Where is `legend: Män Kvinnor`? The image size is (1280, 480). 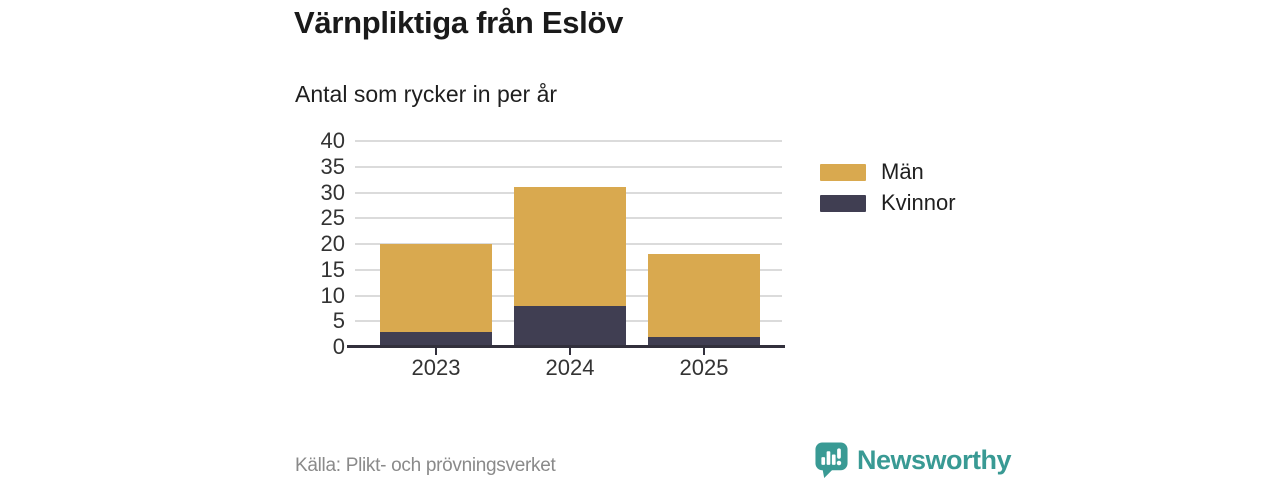 legend: Män Kvinnor is located at coordinates (888, 190).